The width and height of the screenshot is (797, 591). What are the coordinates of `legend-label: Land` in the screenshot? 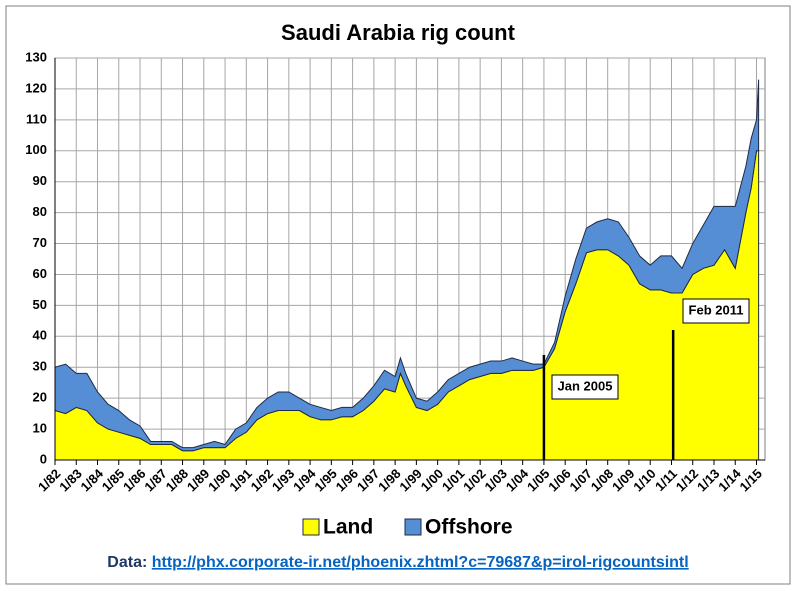 It's located at (348, 527).